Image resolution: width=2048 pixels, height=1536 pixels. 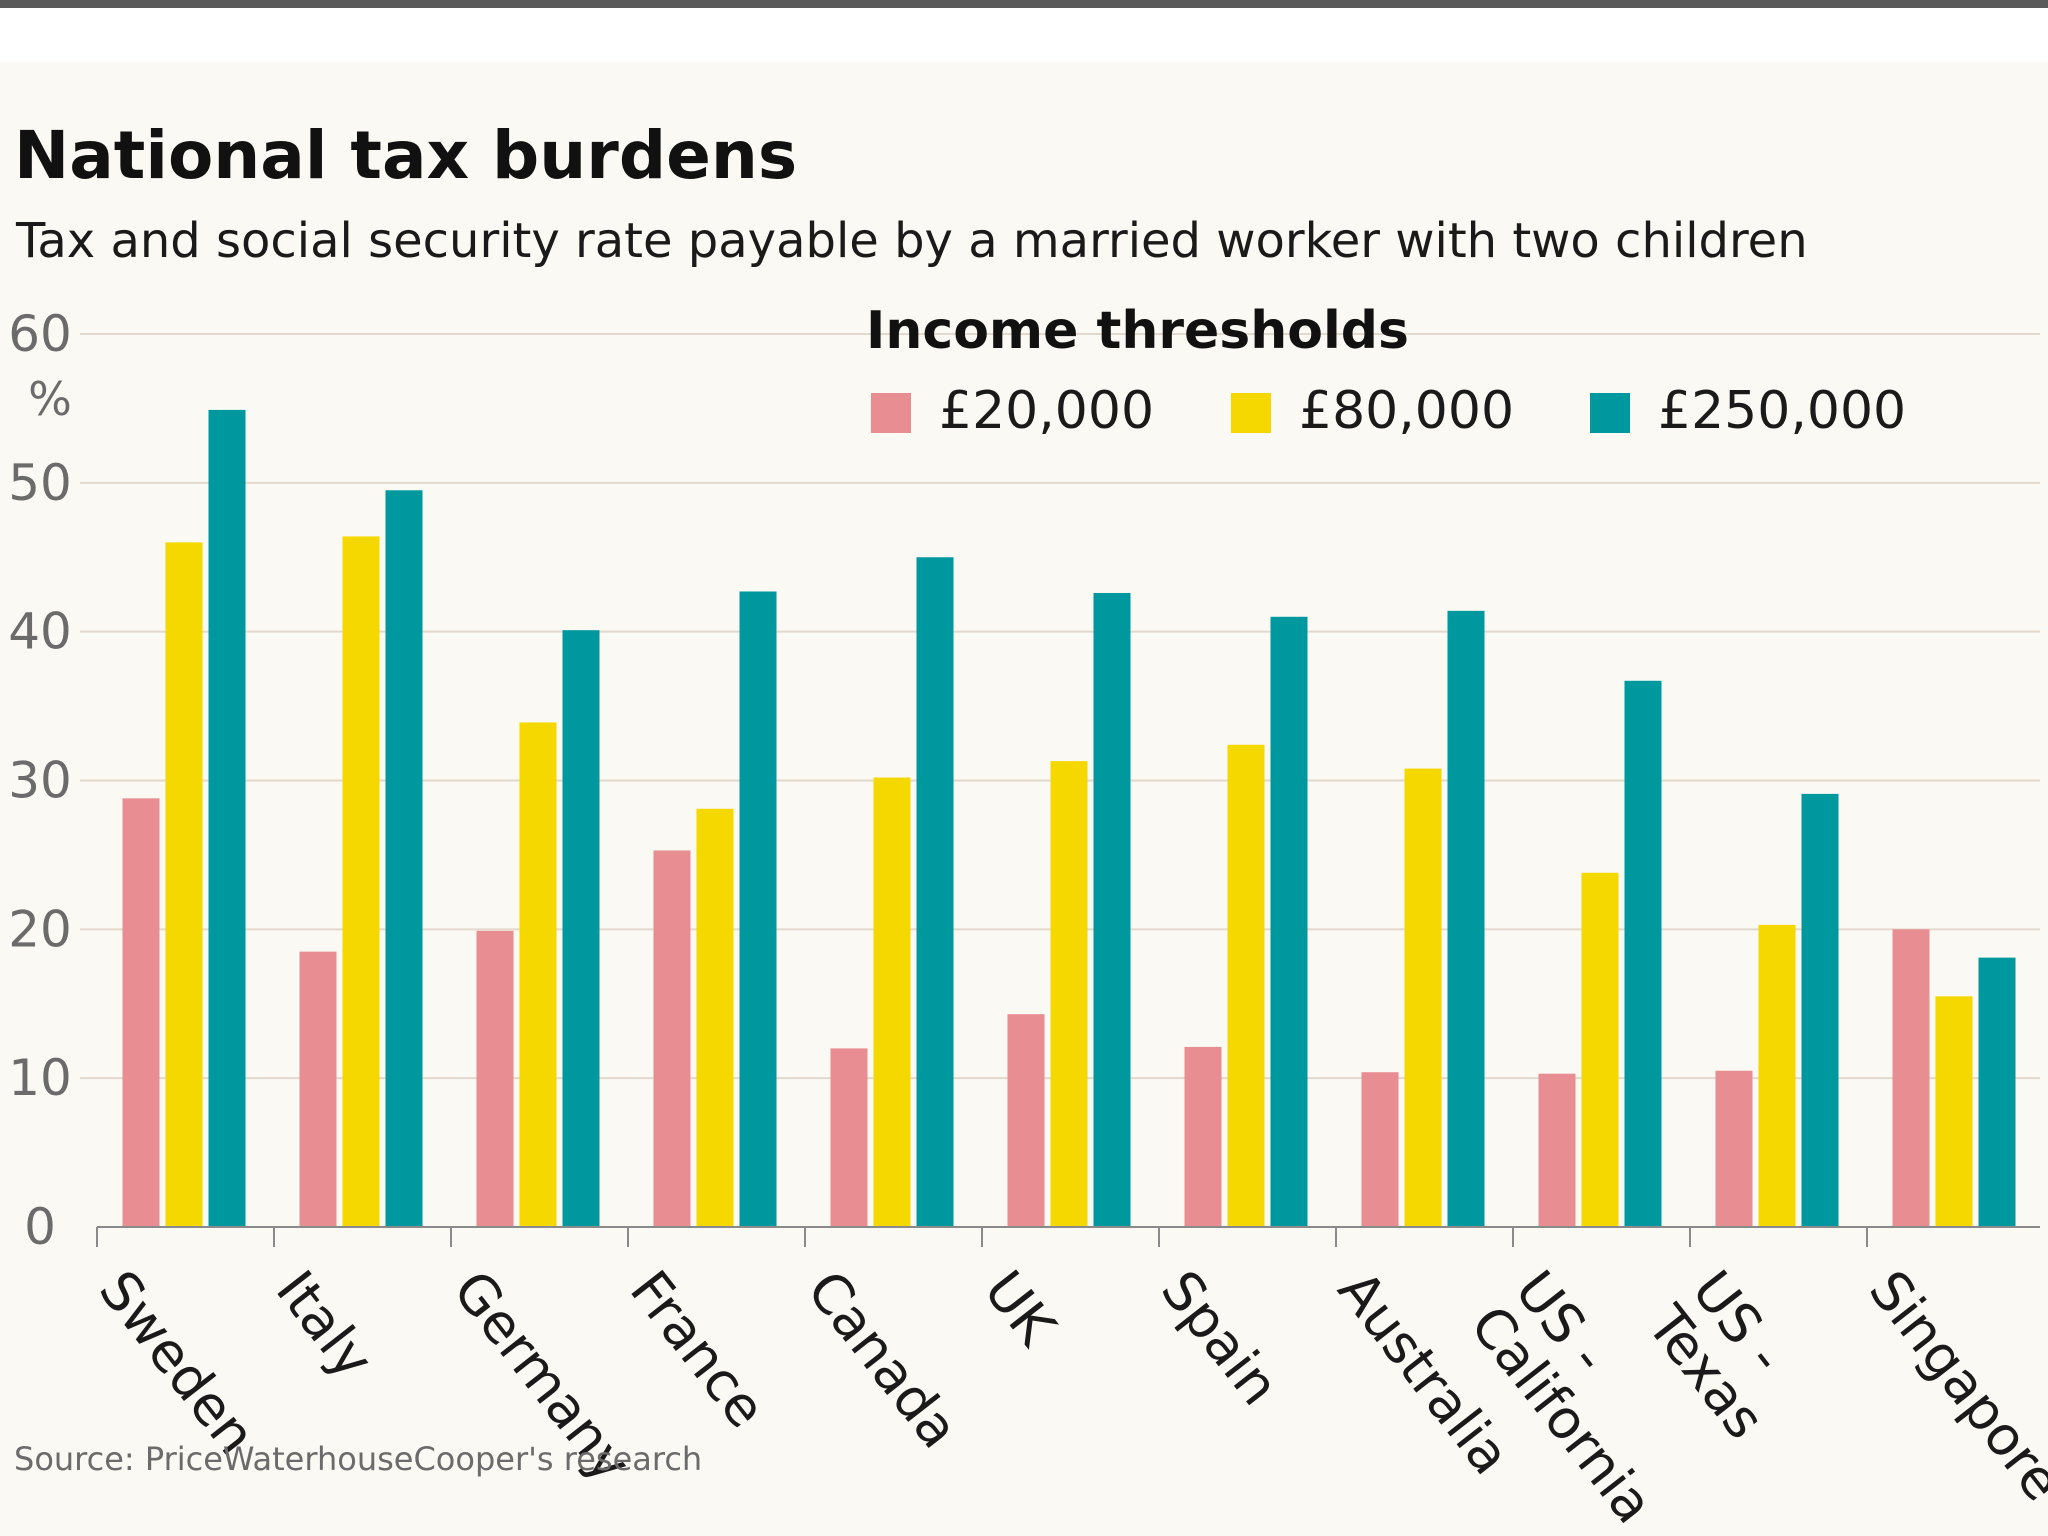 I want to click on category-label: Sweden, so click(x=177, y=1362).